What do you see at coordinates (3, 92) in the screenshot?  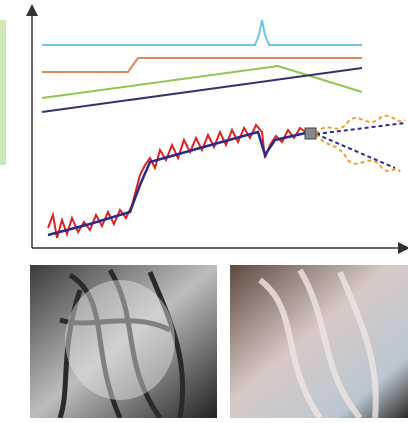 I see `side-bar` at bounding box center [3, 92].